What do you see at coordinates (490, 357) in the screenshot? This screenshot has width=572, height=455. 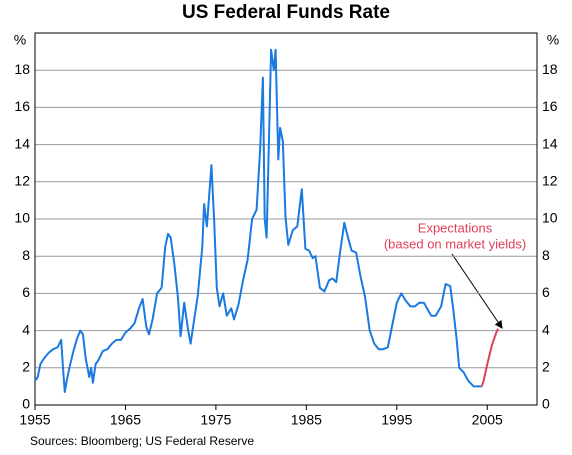 I see `series-line` at bounding box center [490, 357].